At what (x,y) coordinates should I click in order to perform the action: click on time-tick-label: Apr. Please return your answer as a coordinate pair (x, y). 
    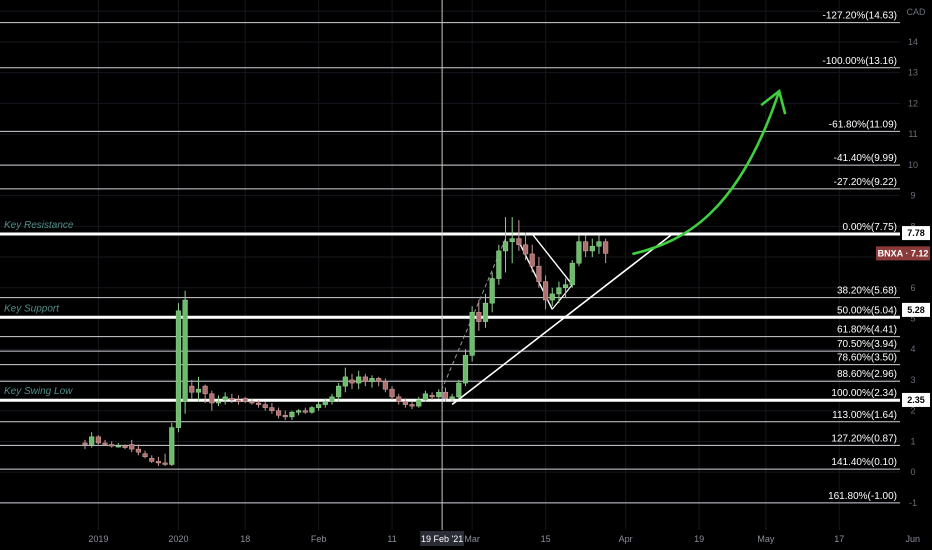
    Looking at the image, I should click on (626, 539).